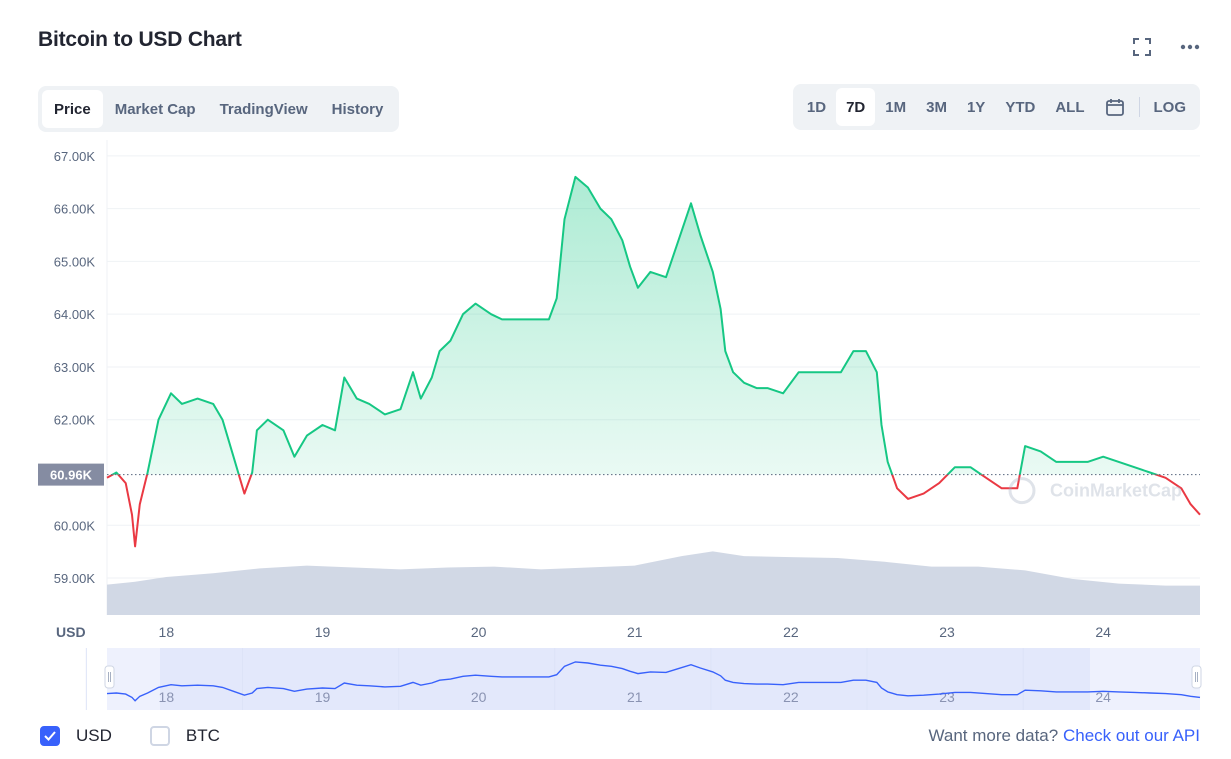 This screenshot has height=759, width=1231. I want to click on brush-selection, so click(625, 679).